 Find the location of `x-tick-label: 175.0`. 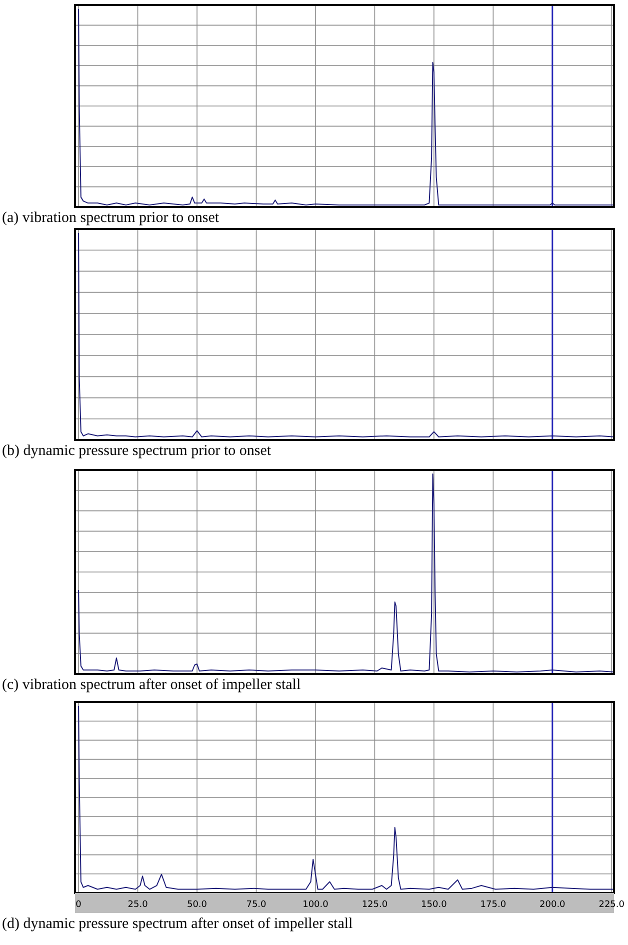

x-tick-label: 175.0 is located at coordinates (493, 905).